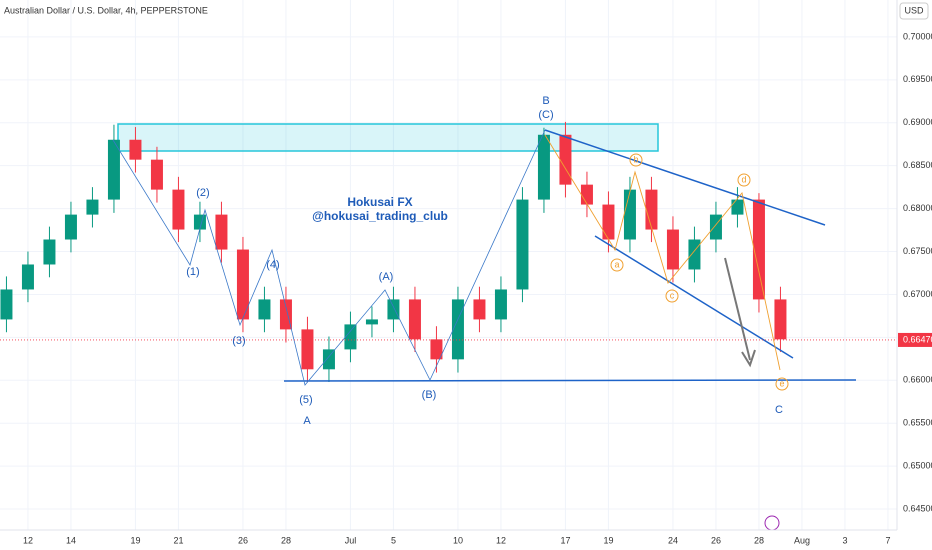 Image resolution: width=932 pixels, height=550 pixels. I want to click on x-tick-label: 21, so click(178, 540).